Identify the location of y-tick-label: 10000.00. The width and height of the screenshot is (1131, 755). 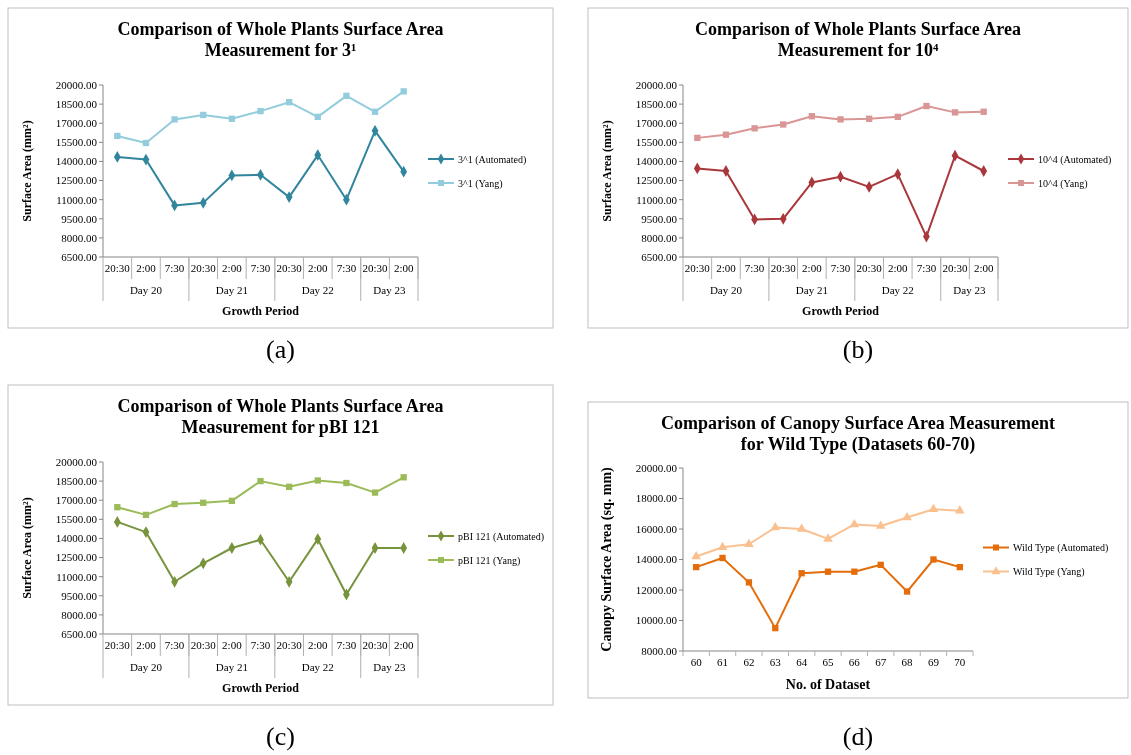
(656, 620).